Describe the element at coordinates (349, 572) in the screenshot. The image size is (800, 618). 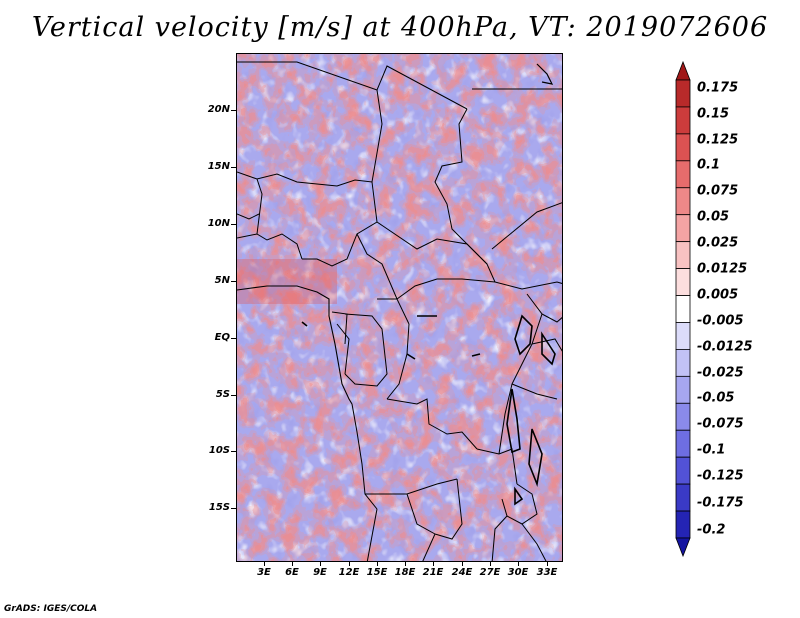
I see `lon-label-12e: 12E` at that location.